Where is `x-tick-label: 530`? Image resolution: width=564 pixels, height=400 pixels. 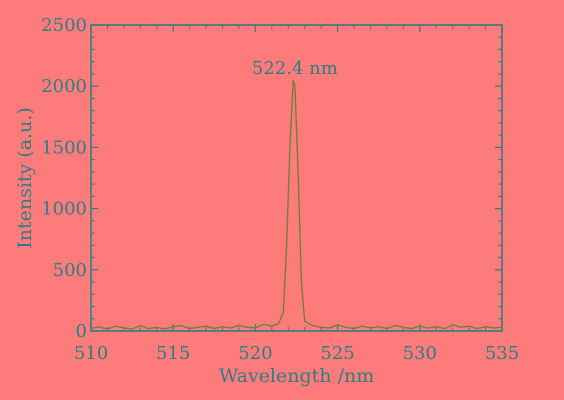 x-tick-label: 530 is located at coordinates (420, 353).